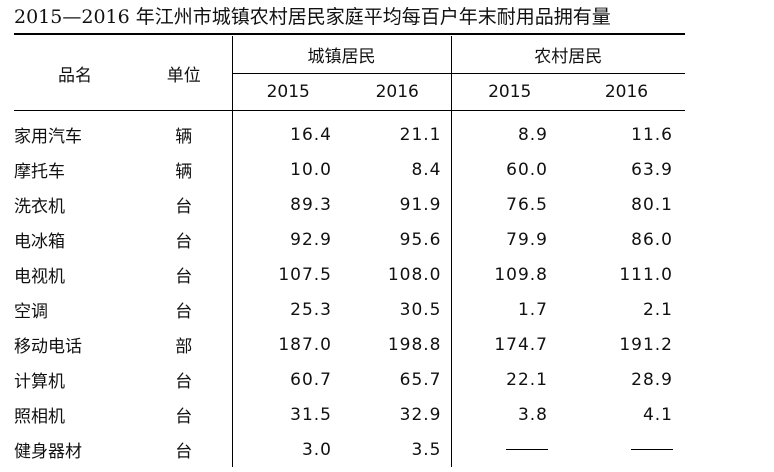  Describe the element at coordinates (397, 92) in the screenshot. I see `header-urban-2016: 2016` at that location.